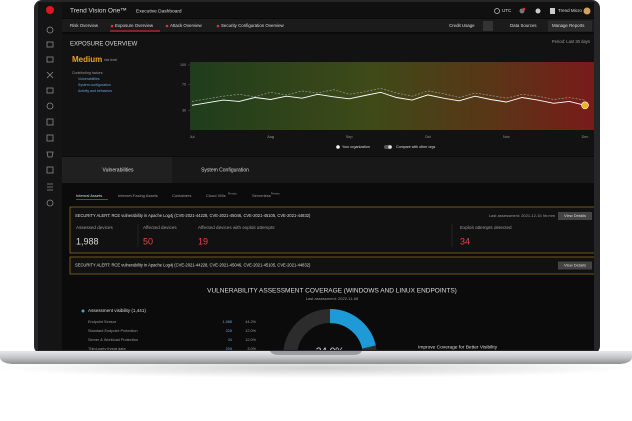 This screenshot has height=421, width=632. Describe the element at coordinates (462, 25) in the screenshot. I see `credit-usage: Credit Usage` at that location.